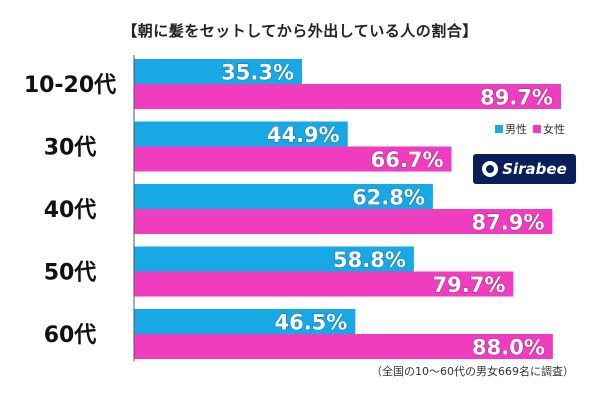 This screenshot has width=600, height=400. Describe the element at coordinates (530, 129) in the screenshot. I see `legend: 男性 女性` at that location.